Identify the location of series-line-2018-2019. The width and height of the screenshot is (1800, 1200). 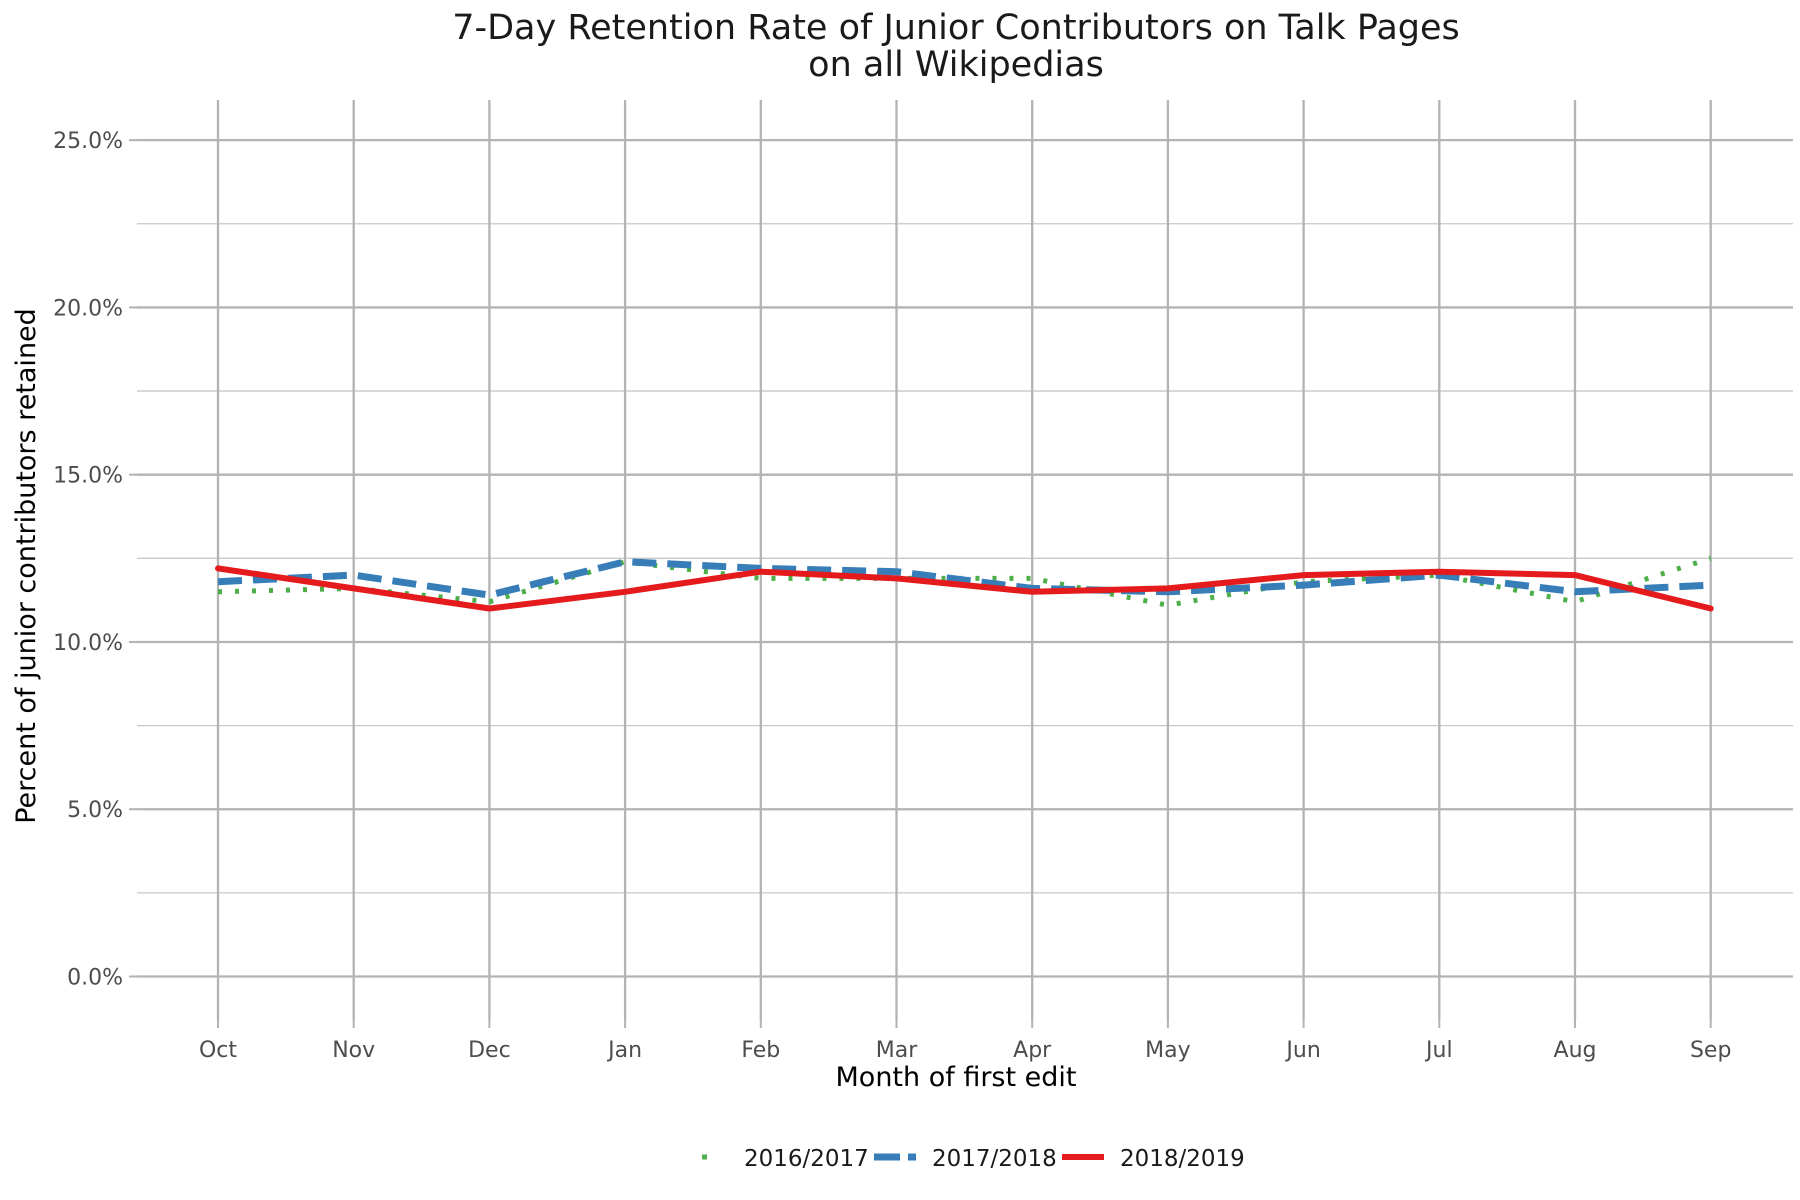
(964, 588).